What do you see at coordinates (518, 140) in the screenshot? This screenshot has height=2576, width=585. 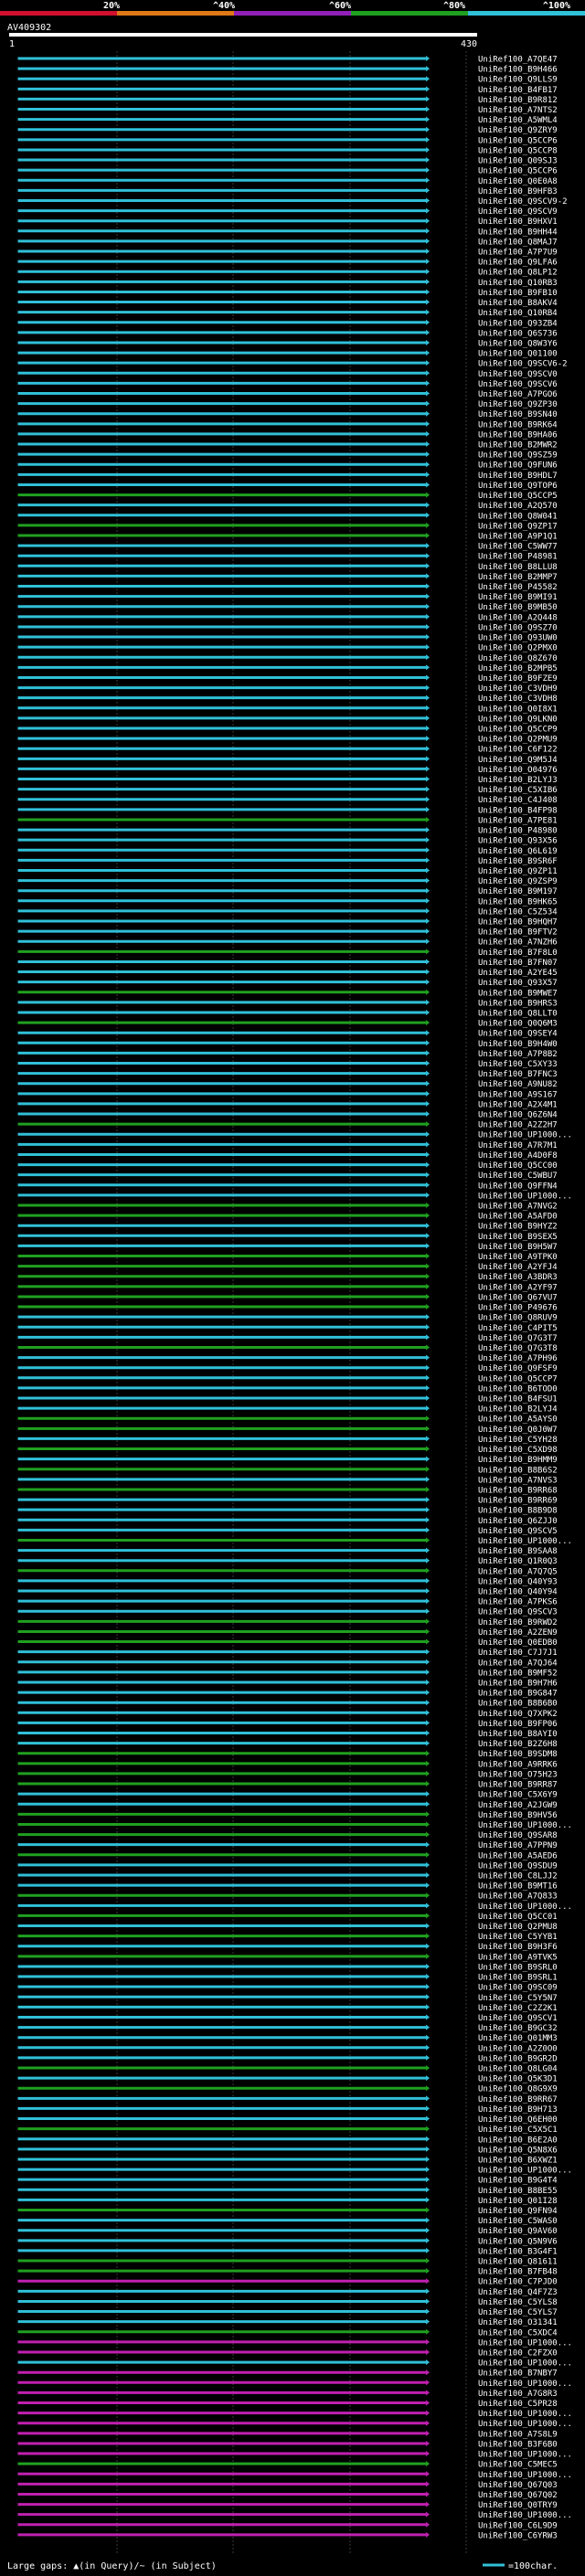 I see `hit-label: UniRef100_Q5CCP6` at bounding box center [518, 140].